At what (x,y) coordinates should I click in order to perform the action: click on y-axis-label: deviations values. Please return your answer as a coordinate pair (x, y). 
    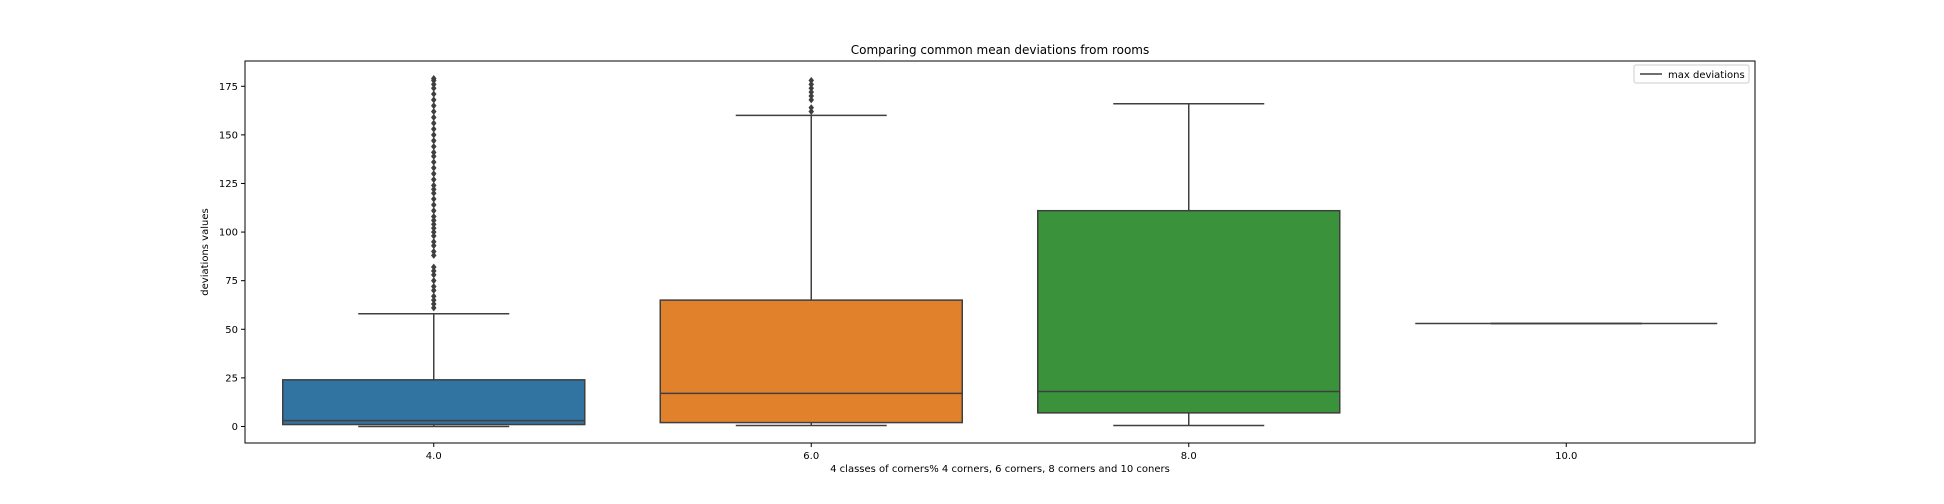
    Looking at the image, I should click on (205, 251).